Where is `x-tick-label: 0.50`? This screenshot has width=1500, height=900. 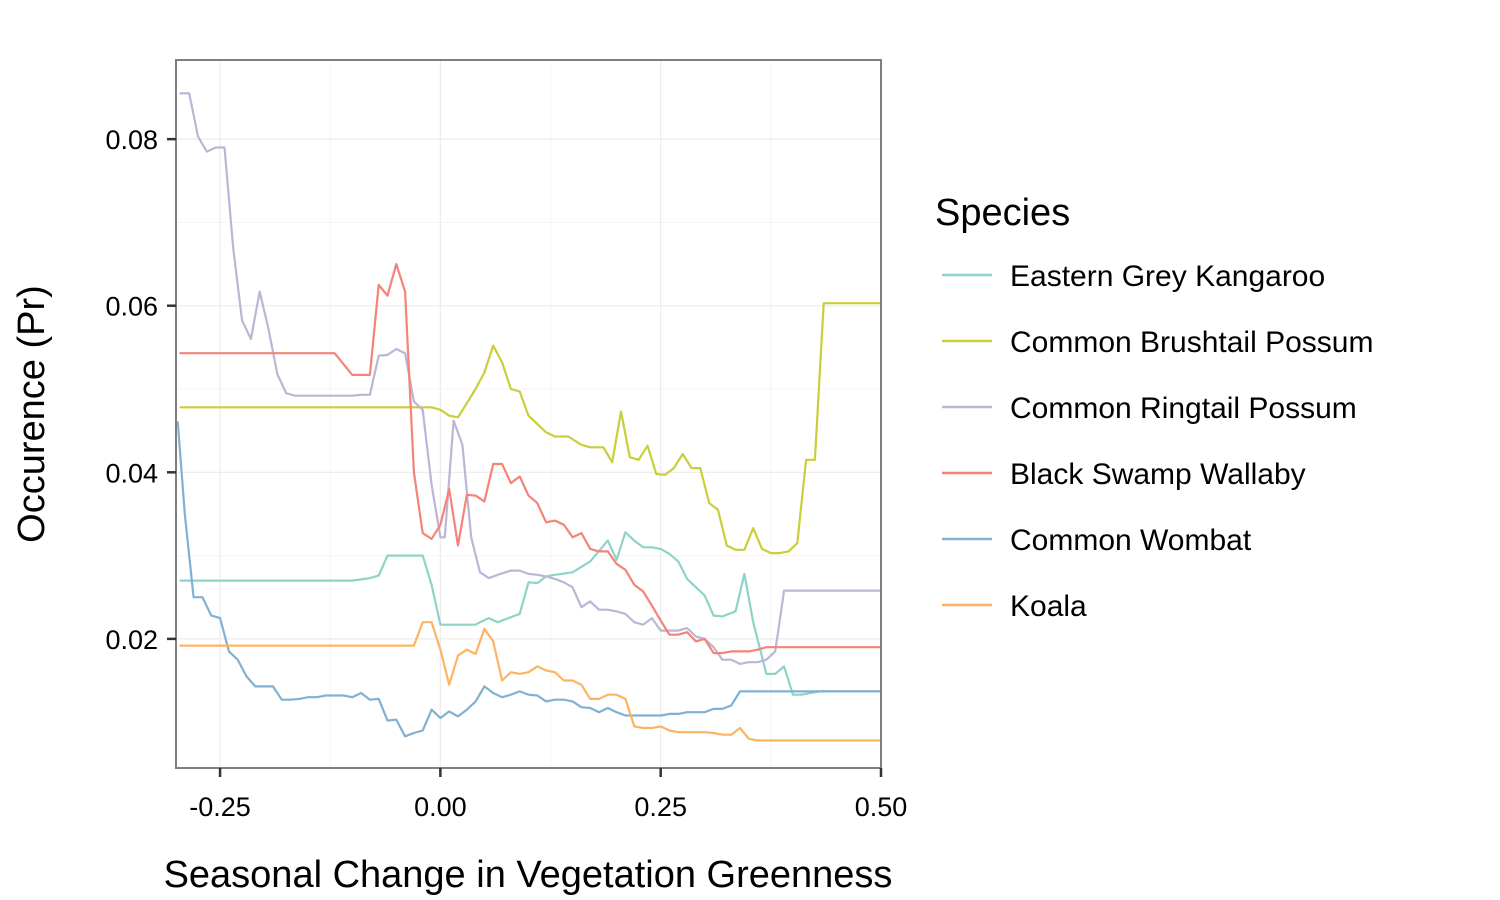
x-tick-label: 0.50 is located at coordinates (881, 807).